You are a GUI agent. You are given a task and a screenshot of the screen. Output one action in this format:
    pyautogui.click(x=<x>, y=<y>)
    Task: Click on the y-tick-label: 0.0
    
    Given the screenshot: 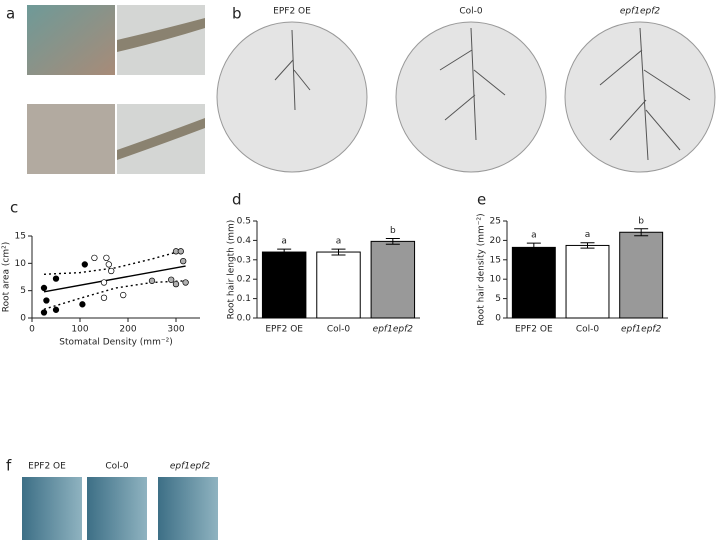 What is the action you would take?
    pyautogui.click(x=244, y=319)
    